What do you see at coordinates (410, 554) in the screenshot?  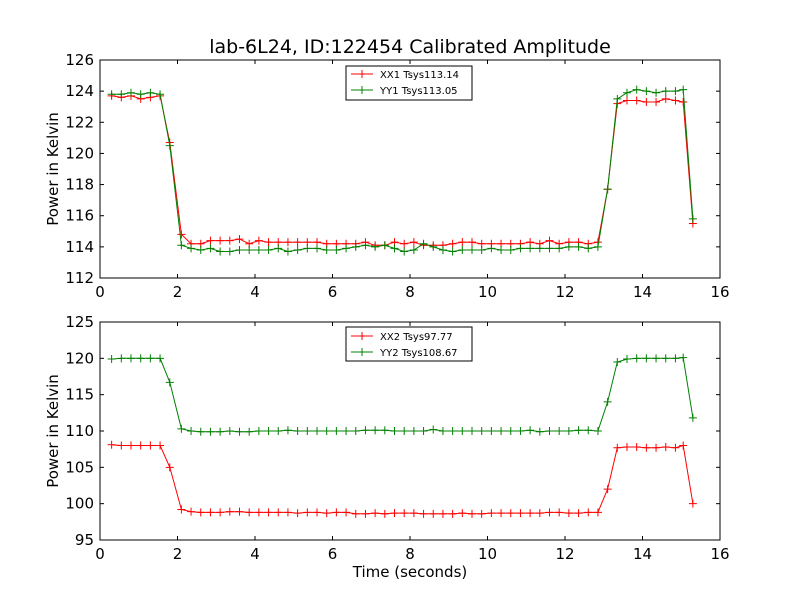 I see `bottom-x-tick-label: 8` at bounding box center [410, 554].